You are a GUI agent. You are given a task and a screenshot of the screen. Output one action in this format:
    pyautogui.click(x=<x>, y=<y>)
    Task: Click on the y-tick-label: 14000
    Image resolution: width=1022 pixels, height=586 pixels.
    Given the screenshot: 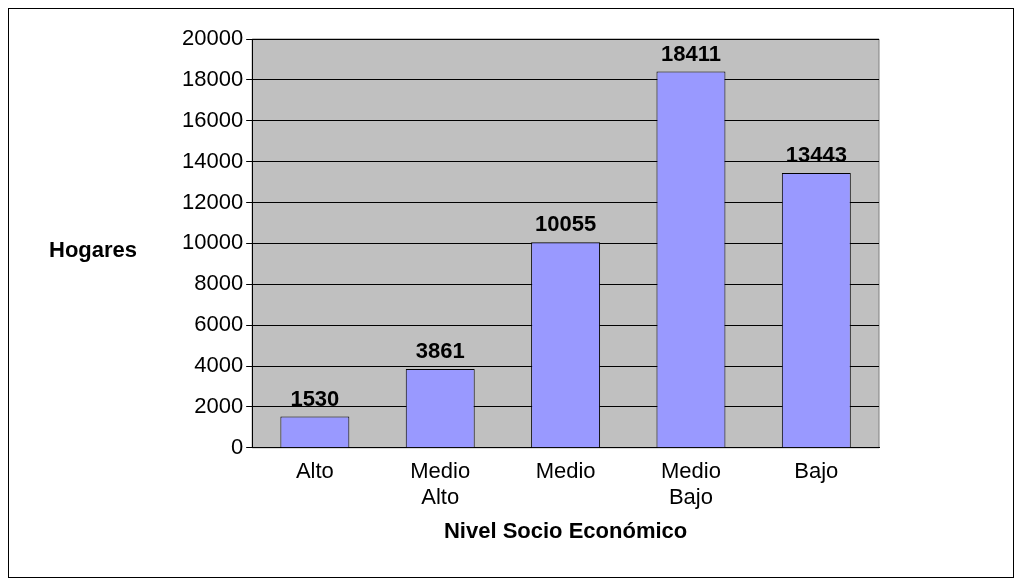 What is the action you would take?
    pyautogui.click(x=212, y=160)
    